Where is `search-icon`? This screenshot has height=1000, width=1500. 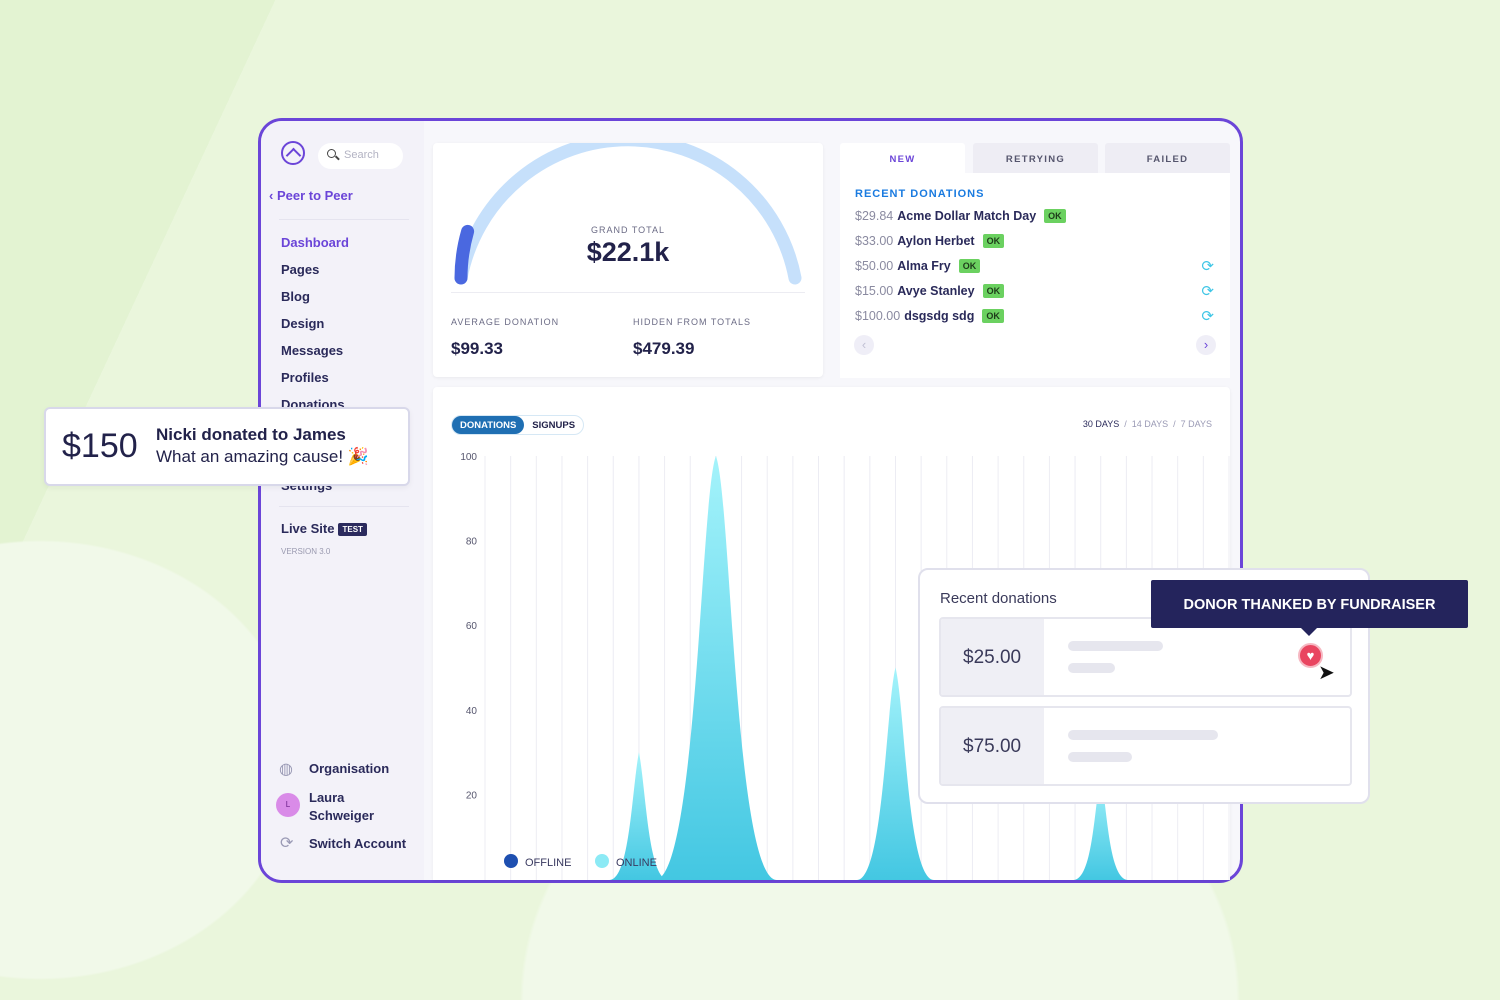
search-icon is located at coordinates (331, 153).